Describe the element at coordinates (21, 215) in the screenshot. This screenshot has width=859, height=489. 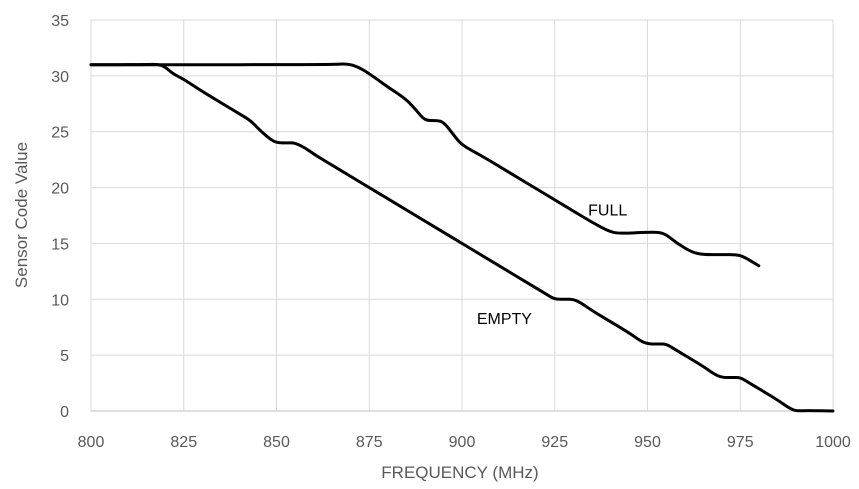
I see `y-axis-title: Sensor Code Value` at that location.